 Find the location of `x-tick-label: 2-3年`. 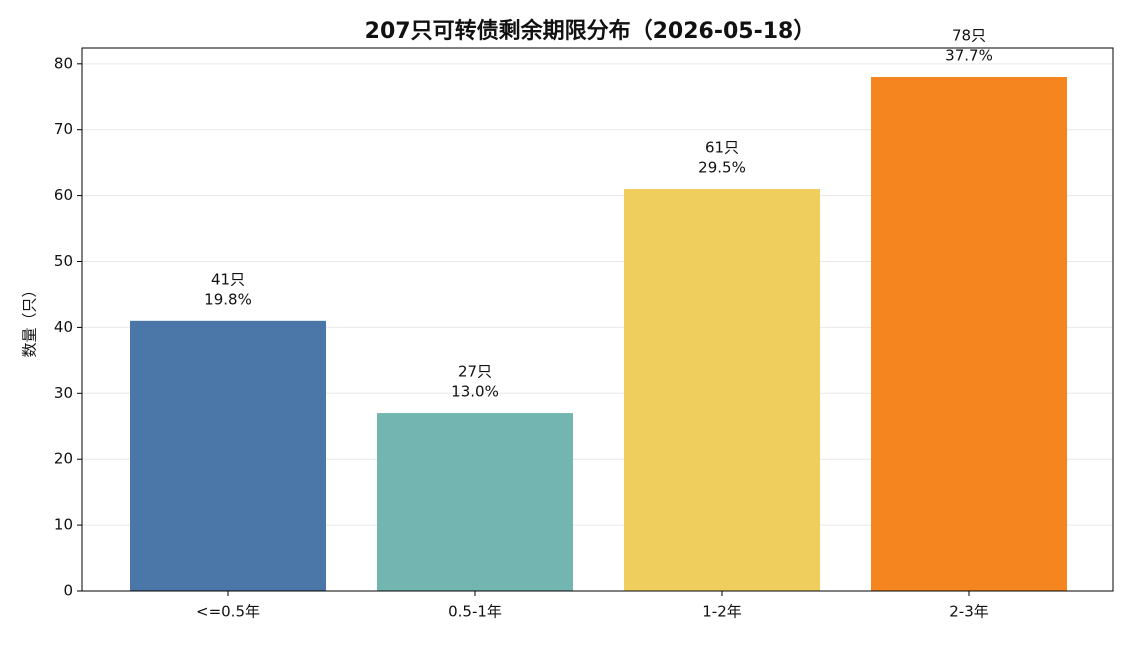

x-tick-label: 2-3年 is located at coordinates (969, 612).